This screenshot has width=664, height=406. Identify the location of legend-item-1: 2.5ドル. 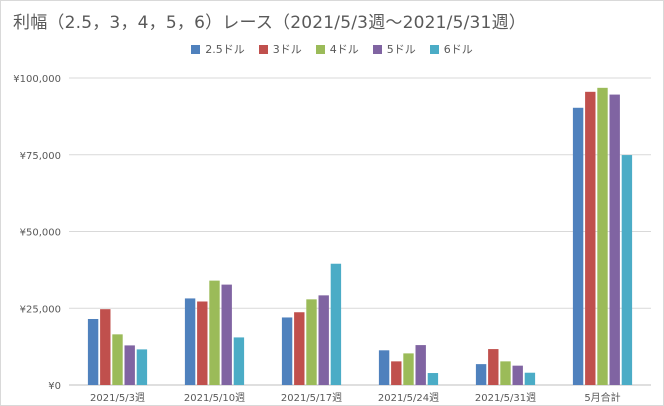
(218, 49).